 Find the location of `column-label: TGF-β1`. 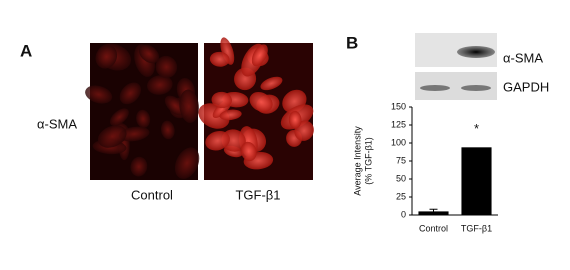

column-label: TGF-β1 is located at coordinates (257, 194).